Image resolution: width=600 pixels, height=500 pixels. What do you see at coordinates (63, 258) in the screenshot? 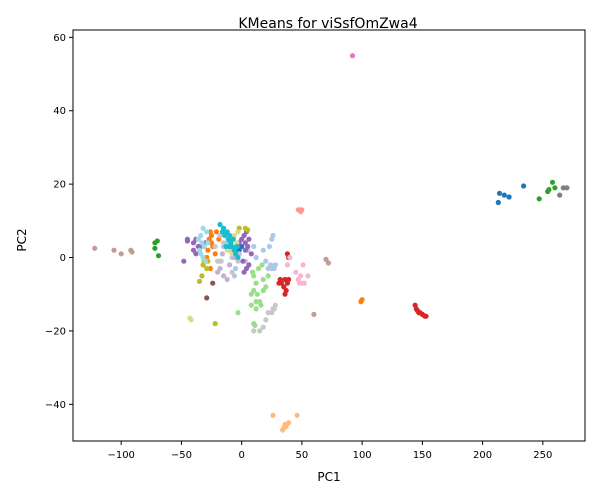
I see `y-tick-label: 0` at bounding box center [63, 258].